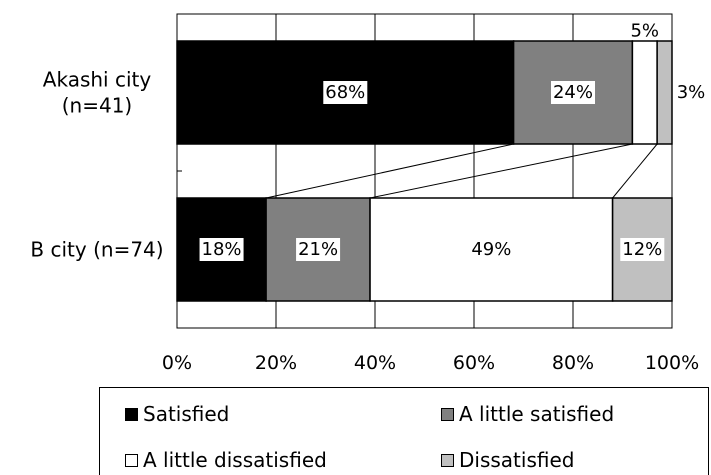 This screenshot has height=475, width=711. What do you see at coordinates (447, 460) in the screenshot?
I see `legend-swatch-dissatisfied` at bounding box center [447, 460].